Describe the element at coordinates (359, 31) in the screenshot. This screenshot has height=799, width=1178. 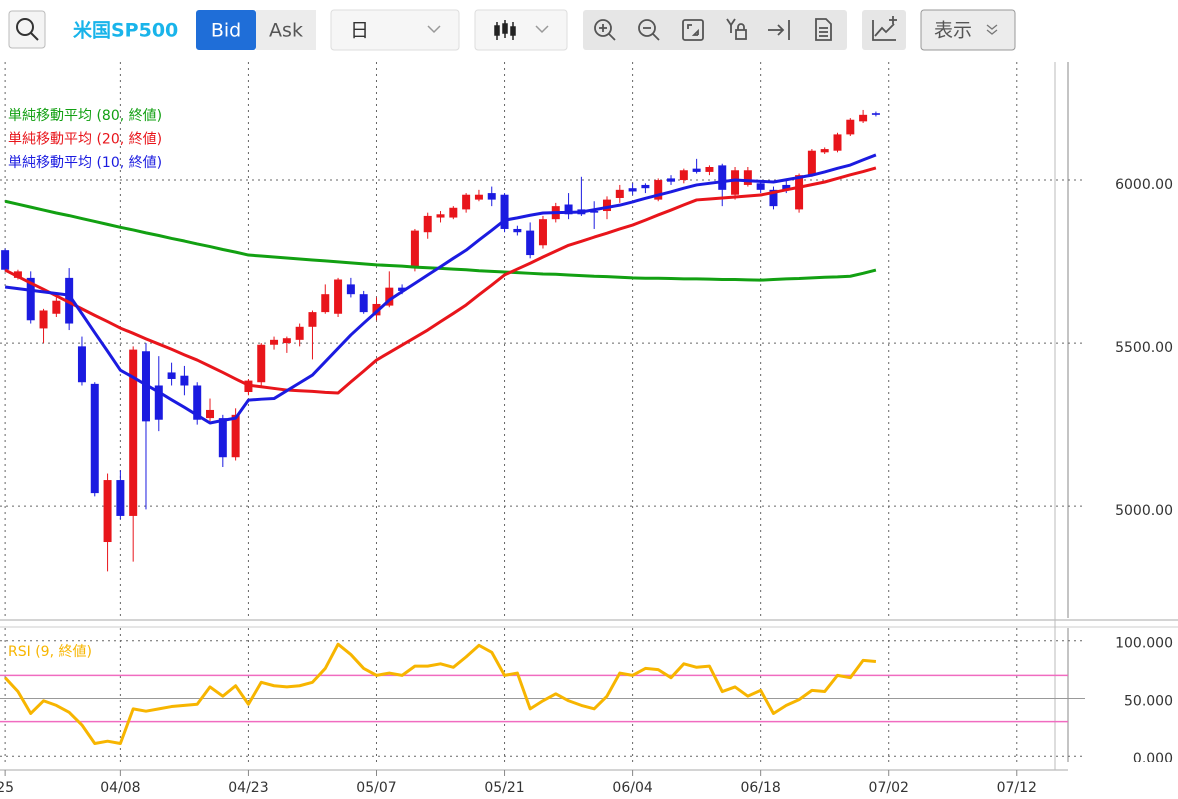
I see `timeframe-label: 日` at that location.